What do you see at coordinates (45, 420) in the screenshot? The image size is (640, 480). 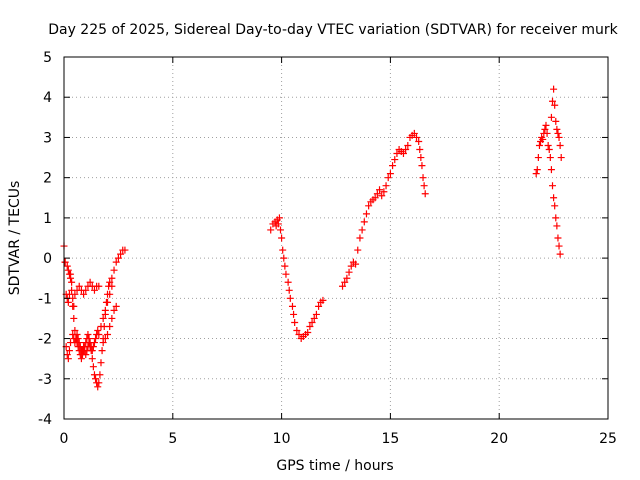 I see `y-tick-label: -4` at bounding box center [45, 420].